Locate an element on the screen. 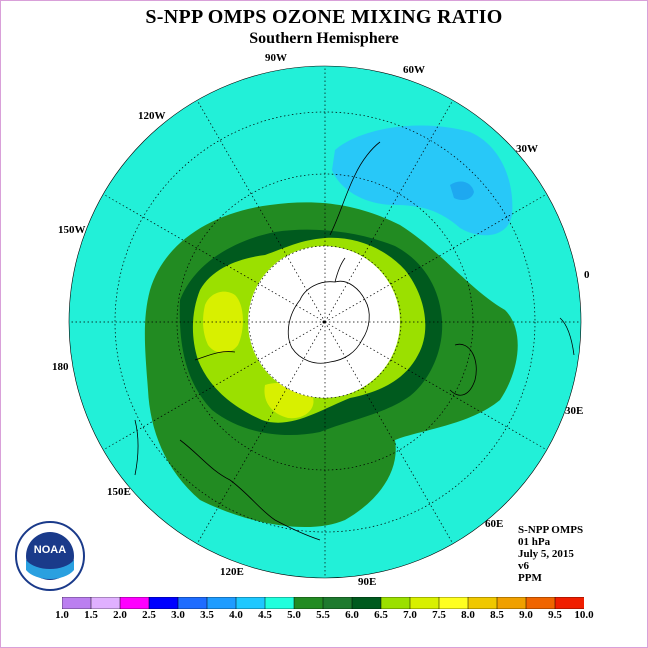  lon-label-180: 180 is located at coordinates (60, 367).